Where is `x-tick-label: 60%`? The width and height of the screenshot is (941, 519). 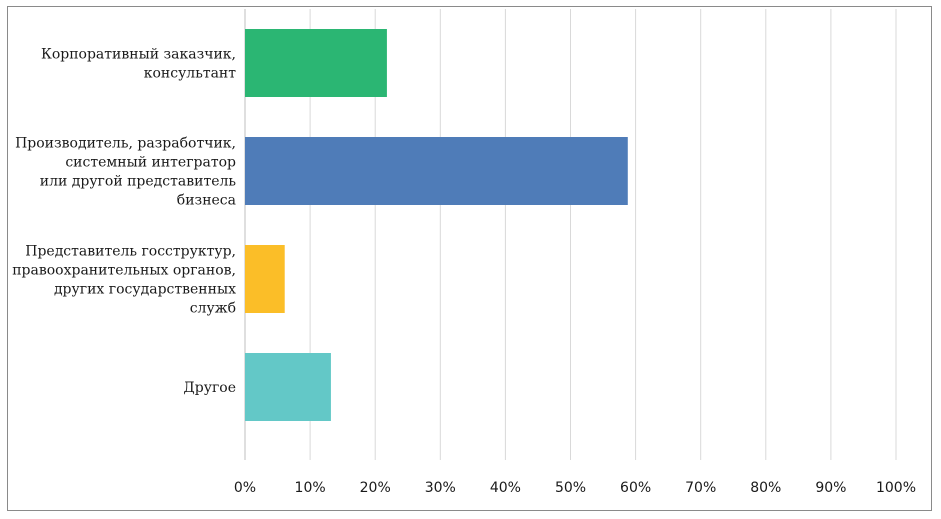 x-tick-label: 60% is located at coordinates (635, 488).